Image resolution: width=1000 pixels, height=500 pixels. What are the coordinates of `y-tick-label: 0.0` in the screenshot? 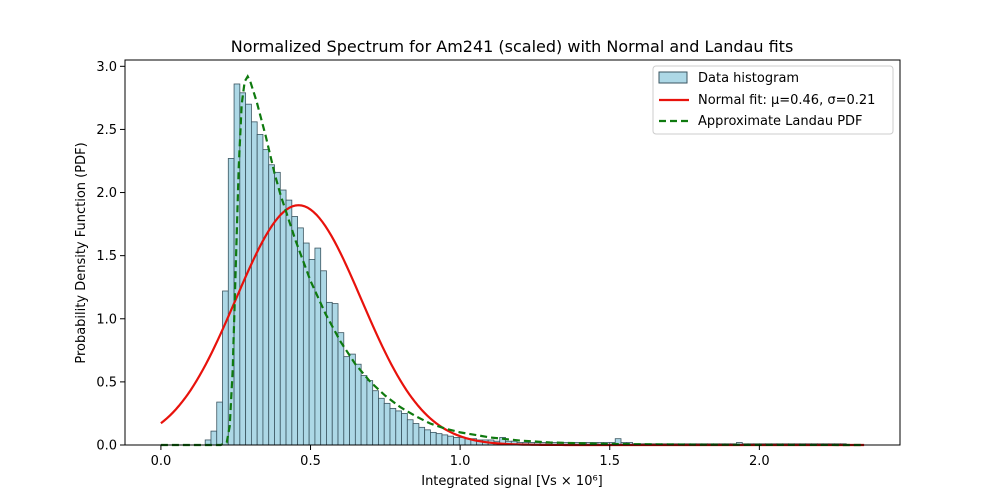 It's located at (106, 446).